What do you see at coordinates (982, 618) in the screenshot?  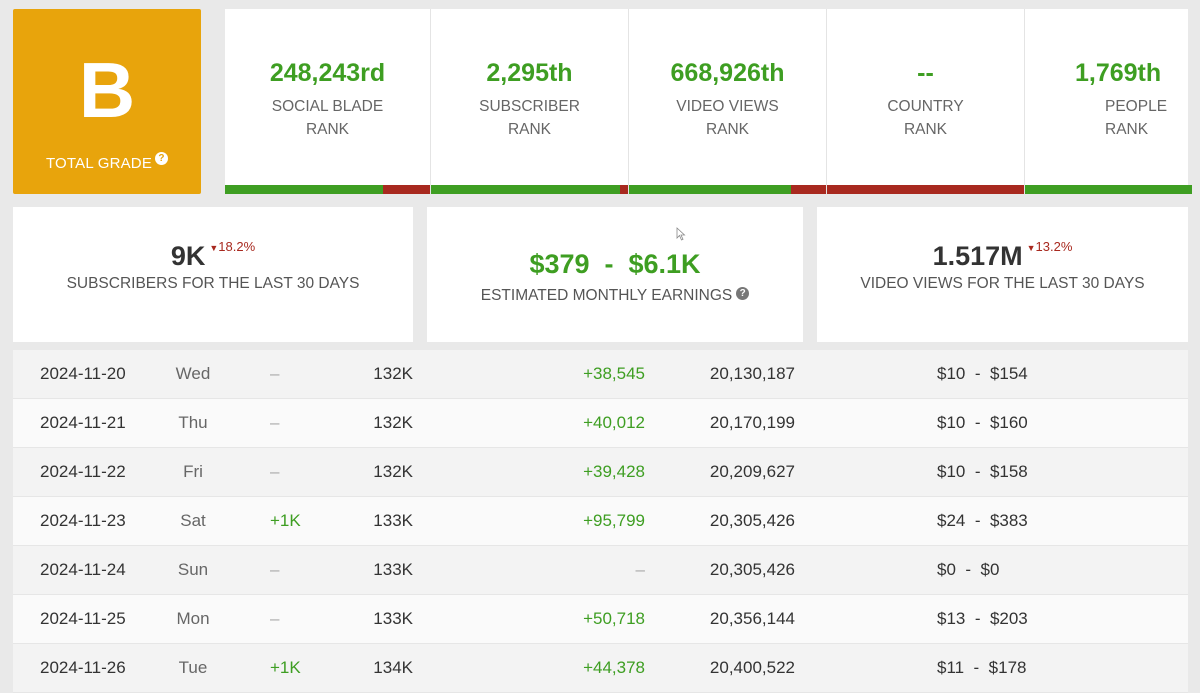 I see `row-earnings: $13 - $203` at bounding box center [982, 618].